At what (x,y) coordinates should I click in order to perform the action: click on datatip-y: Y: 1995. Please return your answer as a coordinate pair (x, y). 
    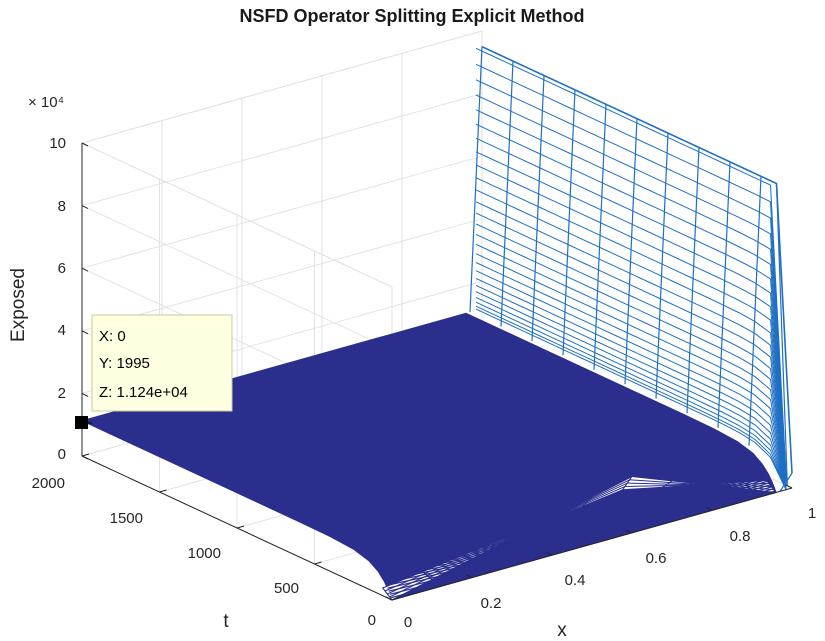
    Looking at the image, I should click on (124, 363).